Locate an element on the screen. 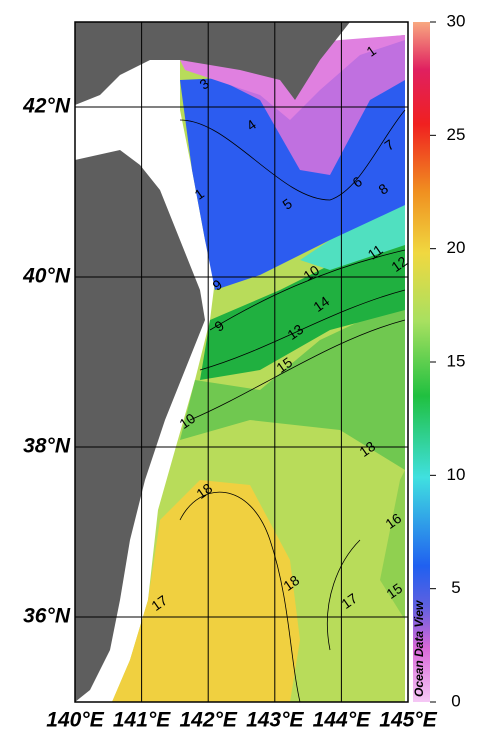 The image size is (480, 754). colorbar-label: 25 is located at coordinates (456, 134).